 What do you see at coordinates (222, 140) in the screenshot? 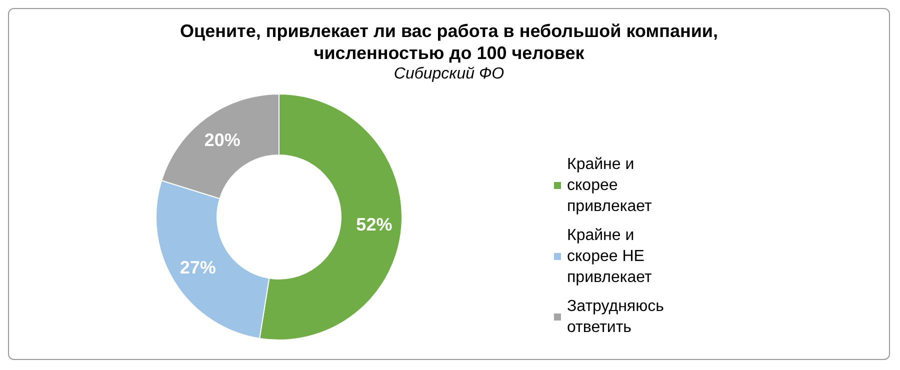
I see `data-label: 20%` at bounding box center [222, 140].